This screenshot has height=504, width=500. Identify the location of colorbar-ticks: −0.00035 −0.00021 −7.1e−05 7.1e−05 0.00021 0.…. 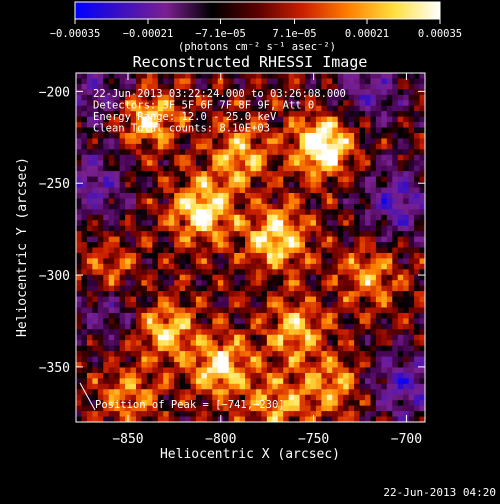
(256, 29).